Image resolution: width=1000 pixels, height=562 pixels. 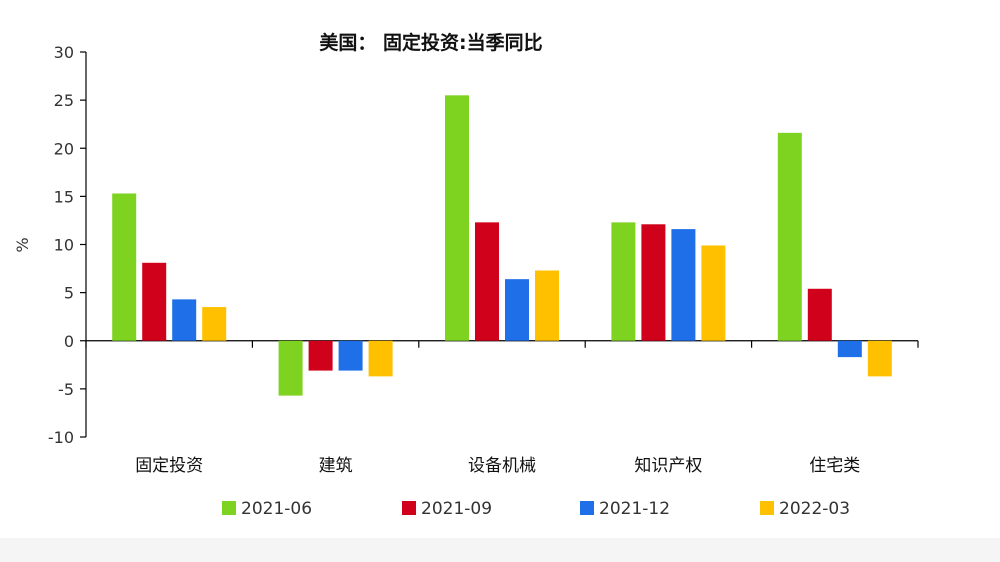 I want to click on y-tick-label: -5, so click(x=66, y=389).